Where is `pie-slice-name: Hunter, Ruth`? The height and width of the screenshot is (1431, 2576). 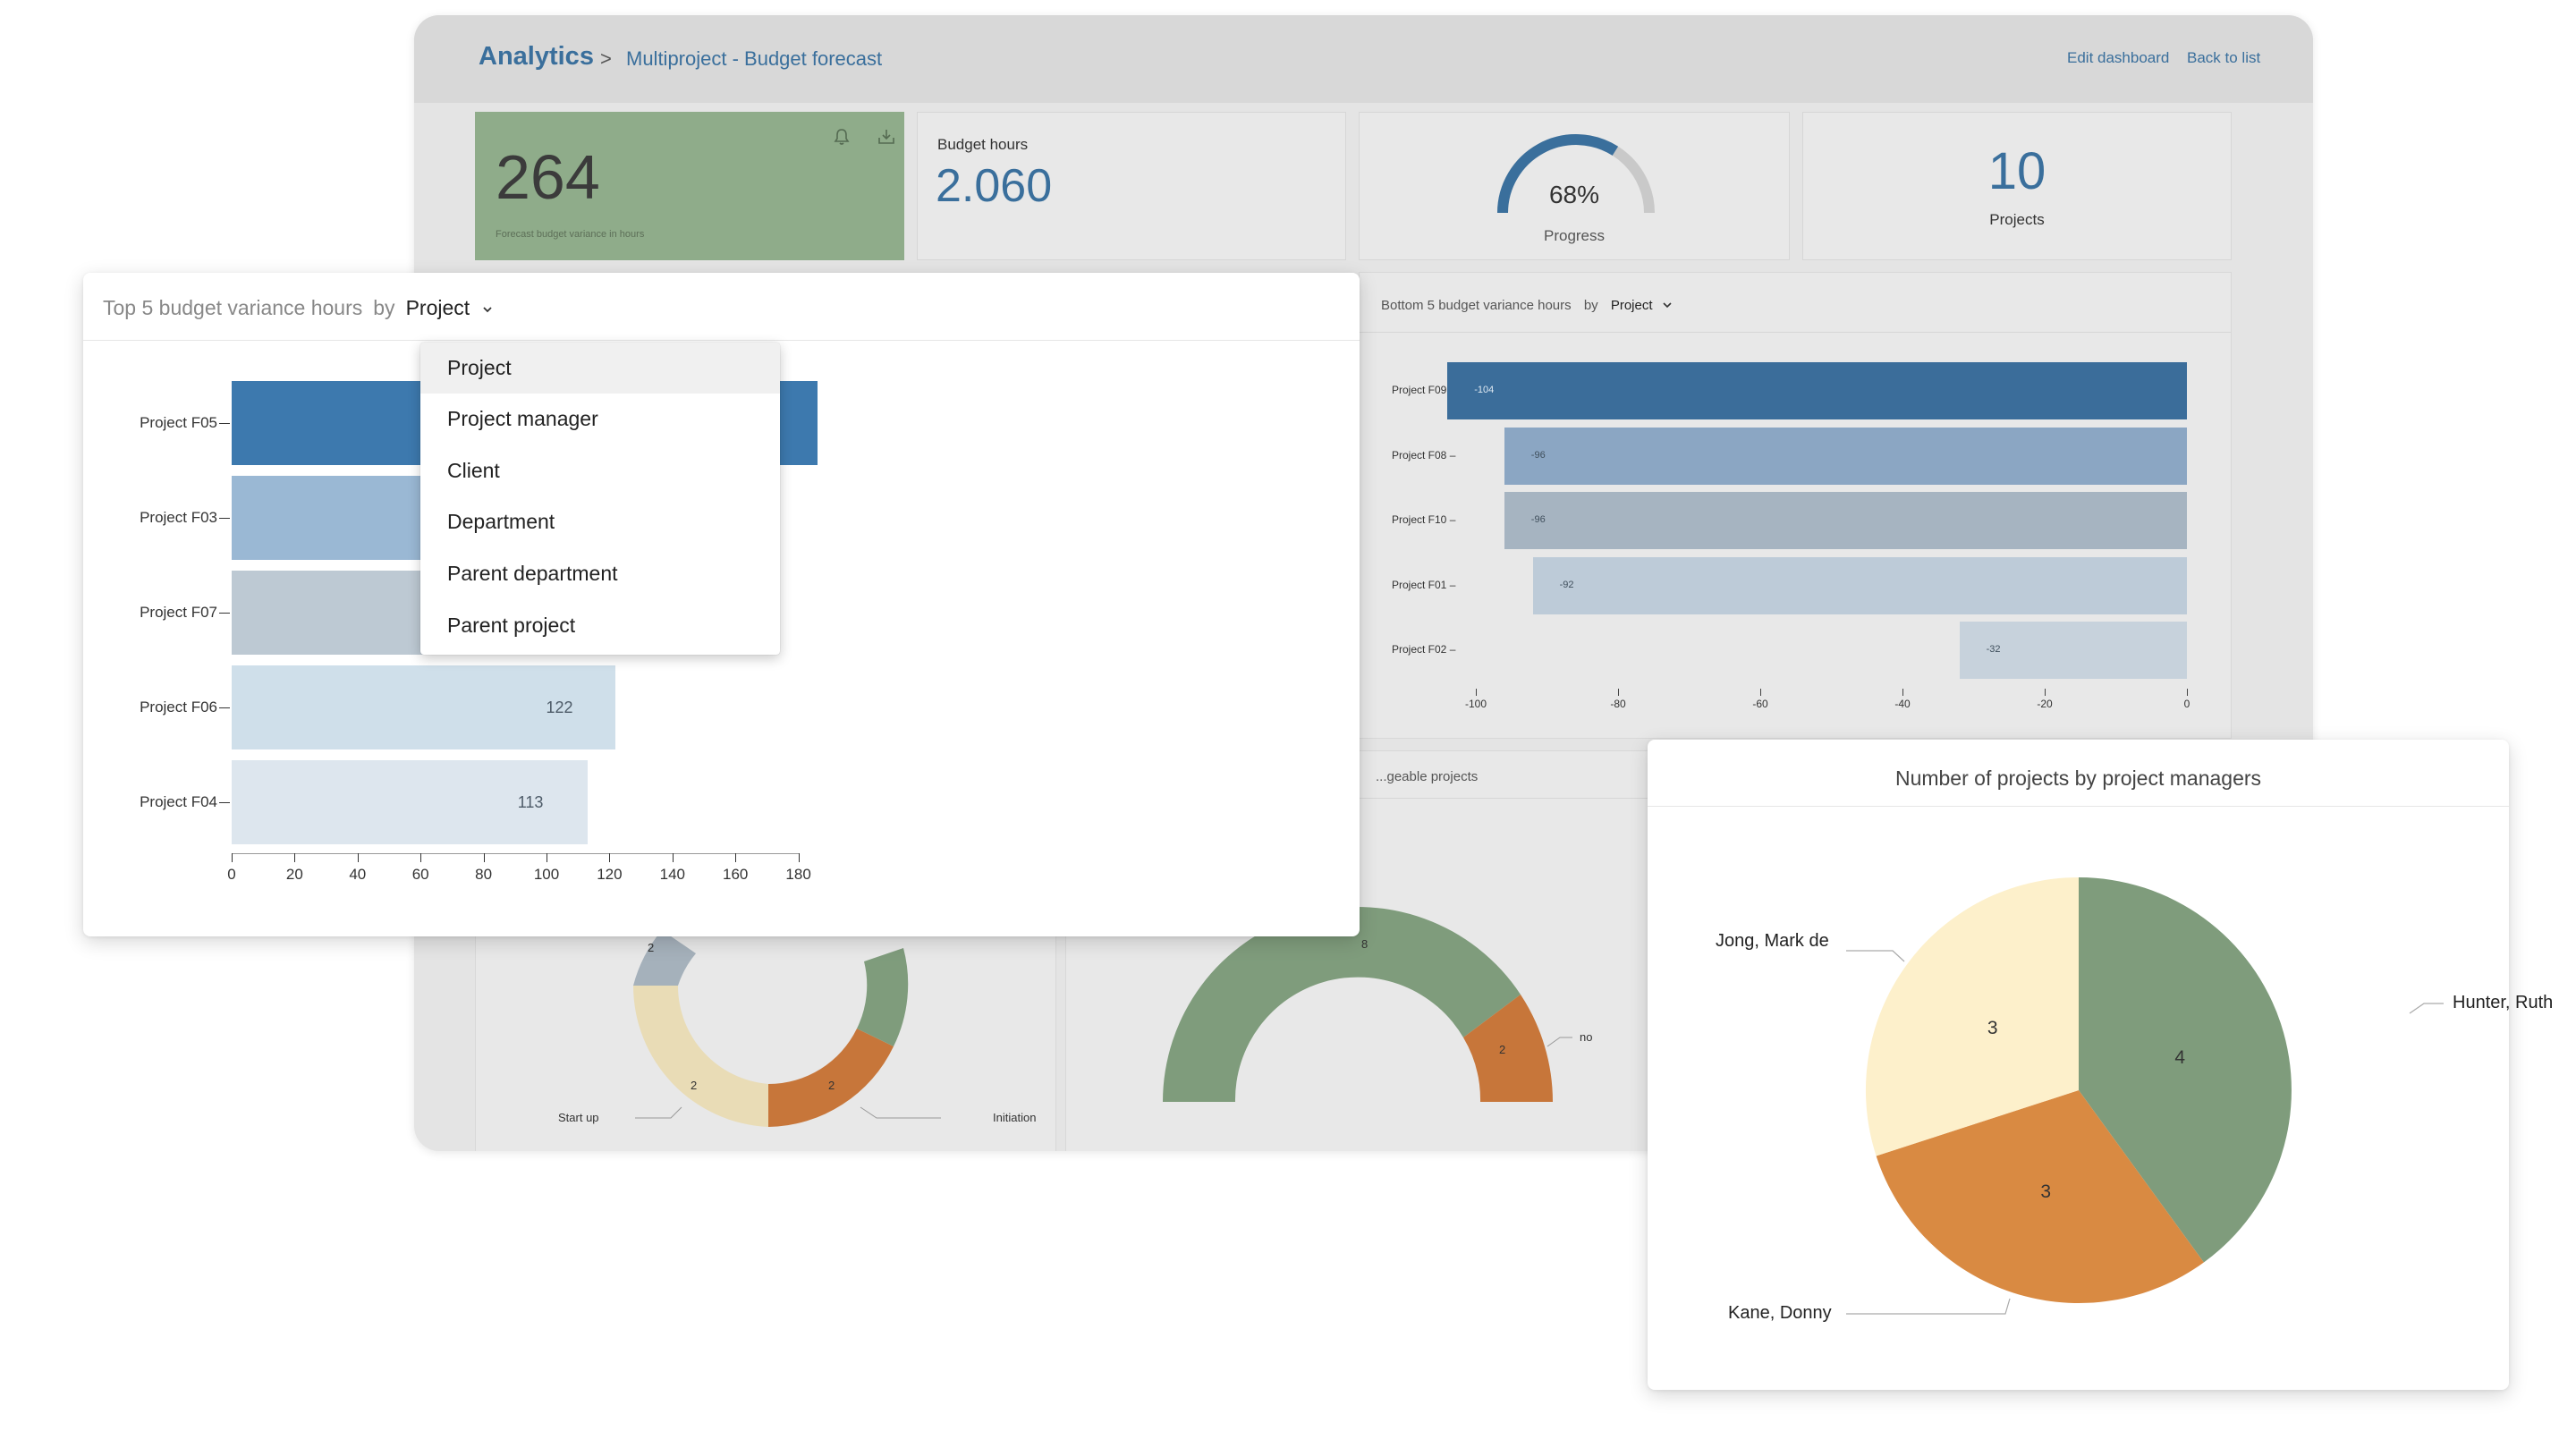 pie-slice-name: Hunter, Ruth is located at coordinates (2503, 1003).